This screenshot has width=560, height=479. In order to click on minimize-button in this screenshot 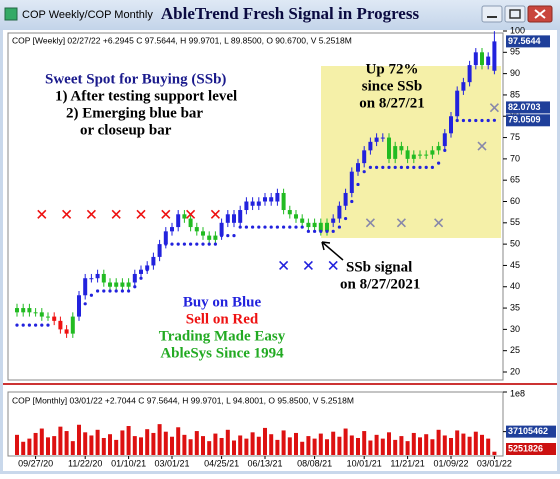, I will do `click(492, 14)`.